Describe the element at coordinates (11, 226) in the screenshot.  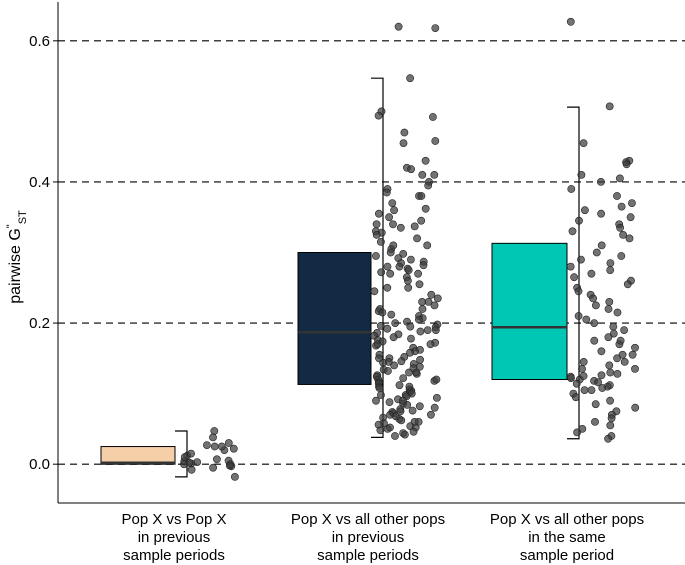
I see `y-axis-label-sup: "` at that location.